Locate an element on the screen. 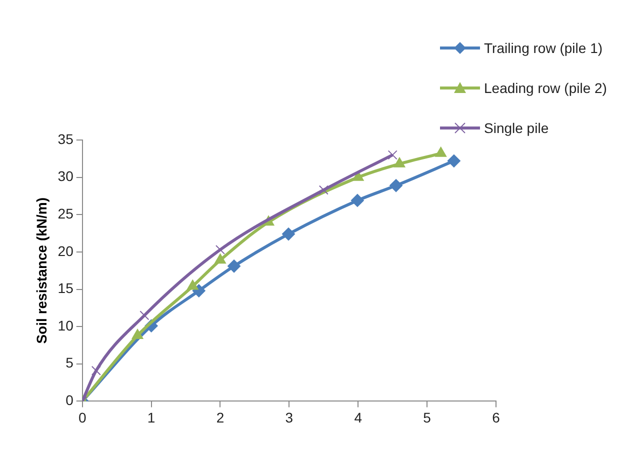 This screenshot has height=452, width=636. x-tick-label: 6 is located at coordinates (496, 417).